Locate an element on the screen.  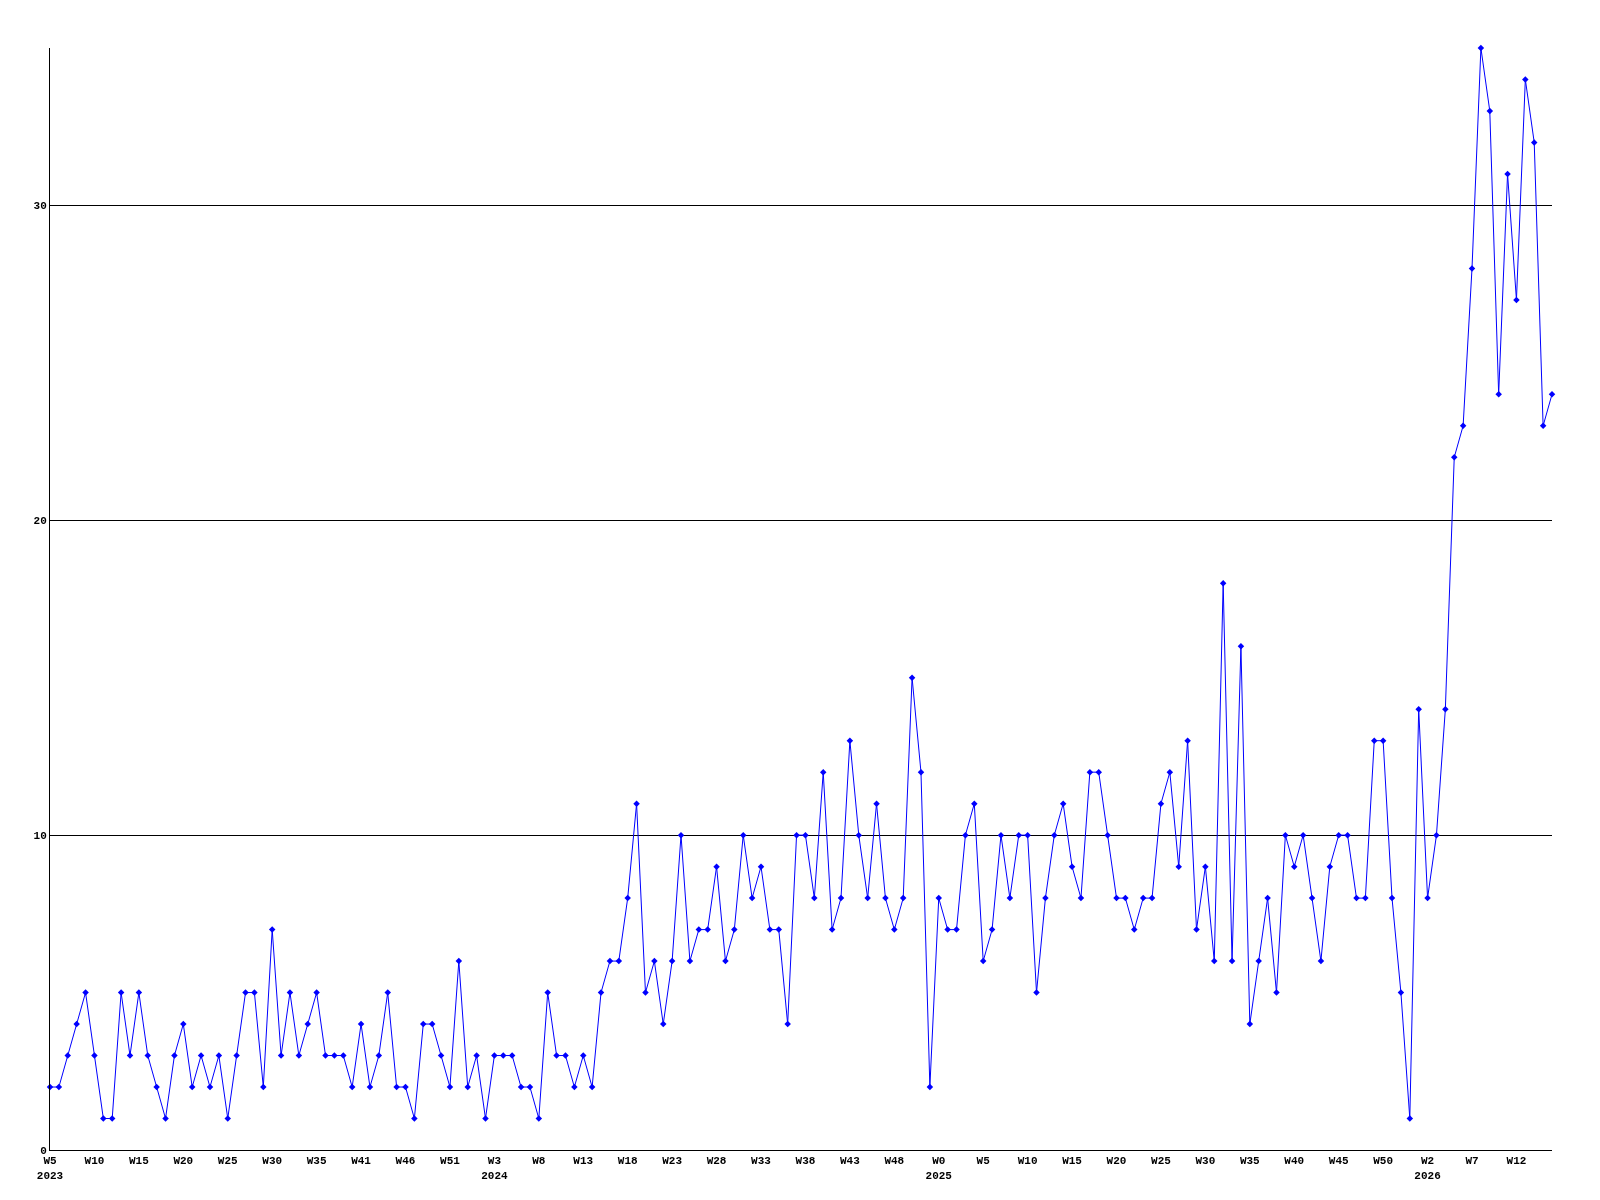
x-tick-label: W51 is located at coordinates (450, 1161).